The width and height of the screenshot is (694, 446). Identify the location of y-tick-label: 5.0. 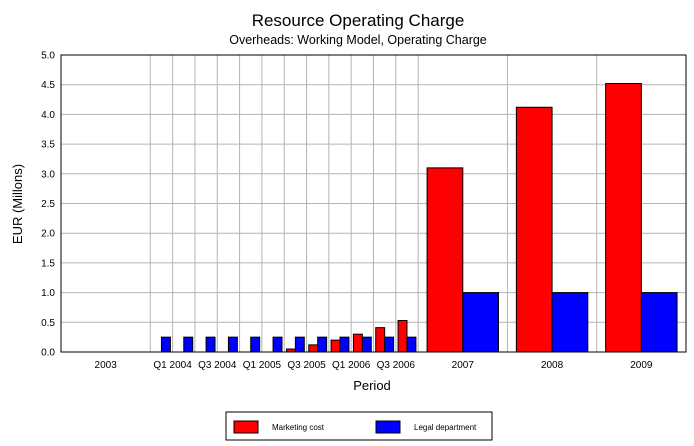
(48, 56).